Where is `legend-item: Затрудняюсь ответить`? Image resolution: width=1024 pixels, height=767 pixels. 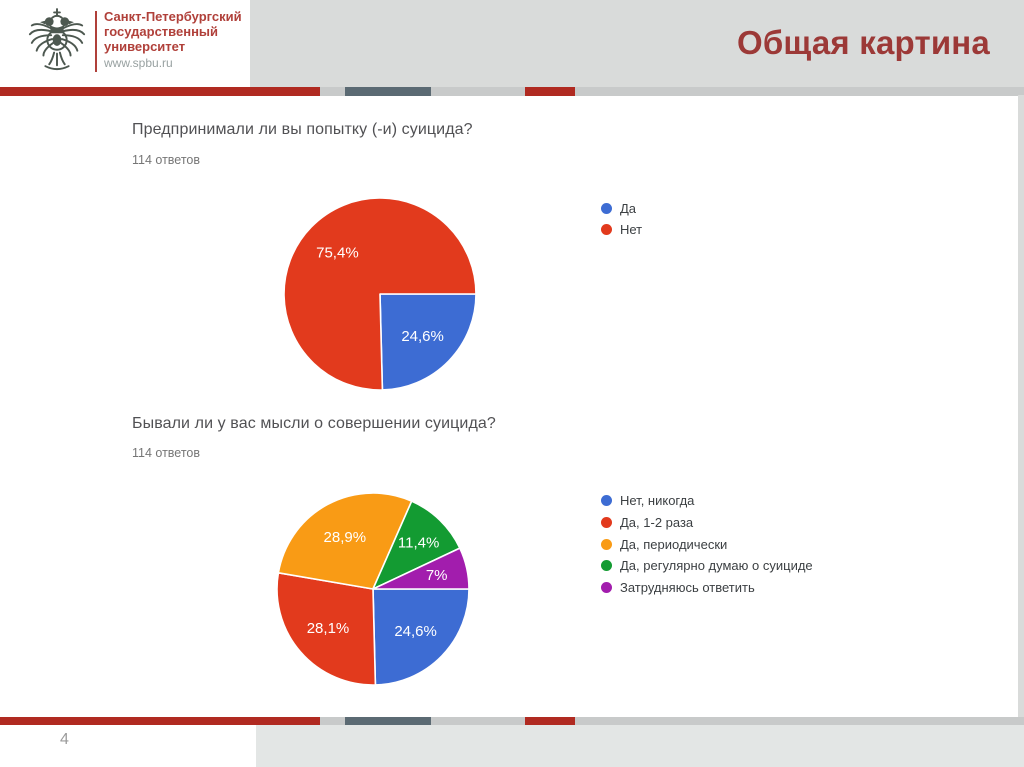 legend-item: Затрудняюсь ответить is located at coordinates (707, 588).